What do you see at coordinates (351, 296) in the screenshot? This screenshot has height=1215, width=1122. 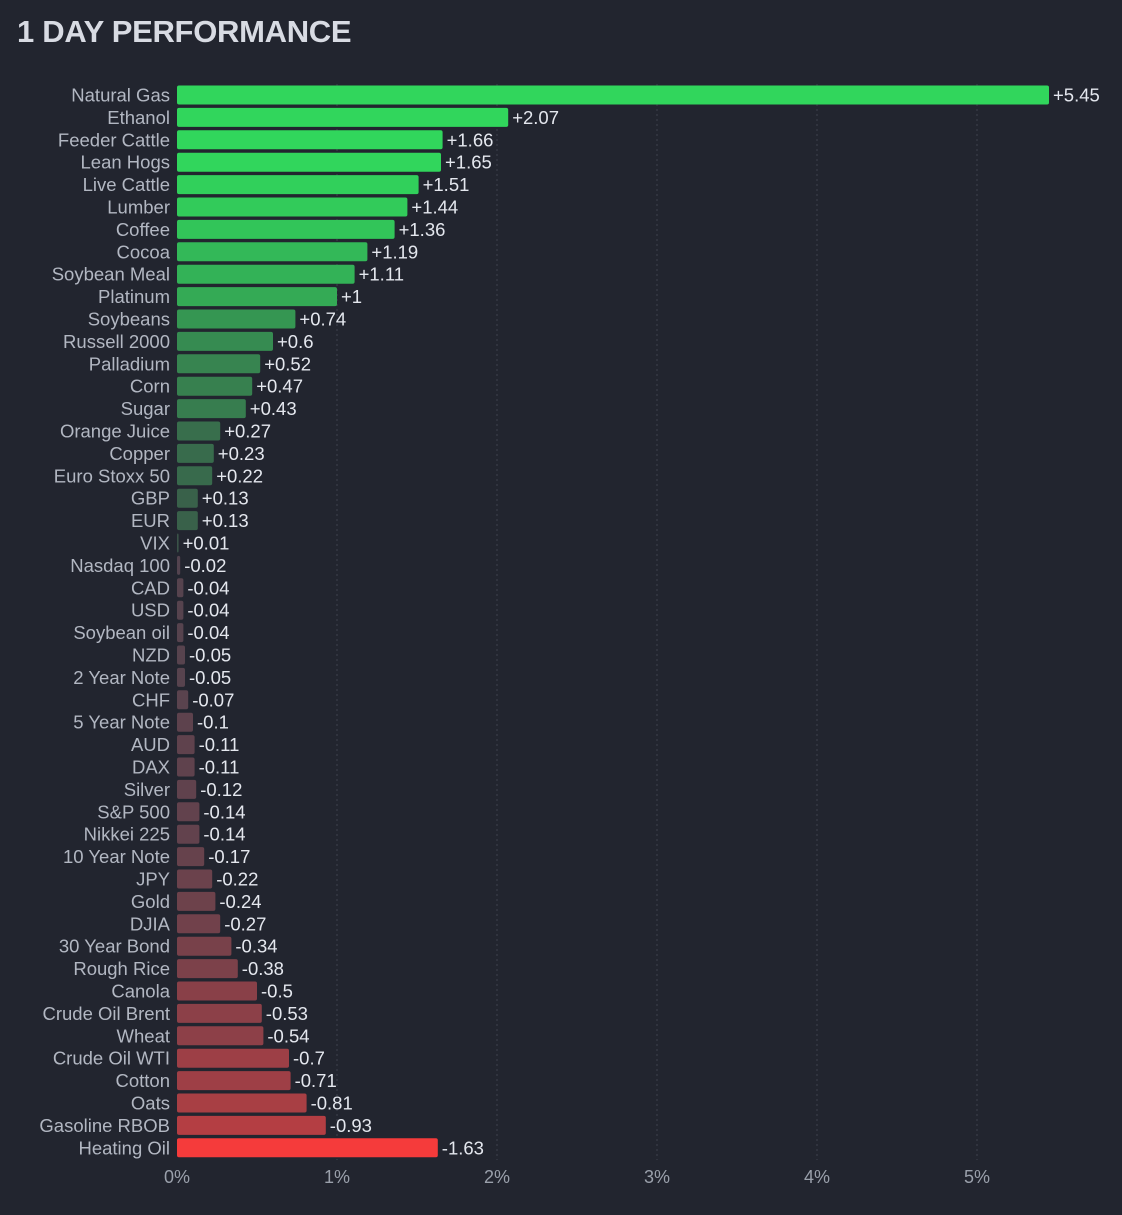 I see `value-label-9: +1` at bounding box center [351, 296].